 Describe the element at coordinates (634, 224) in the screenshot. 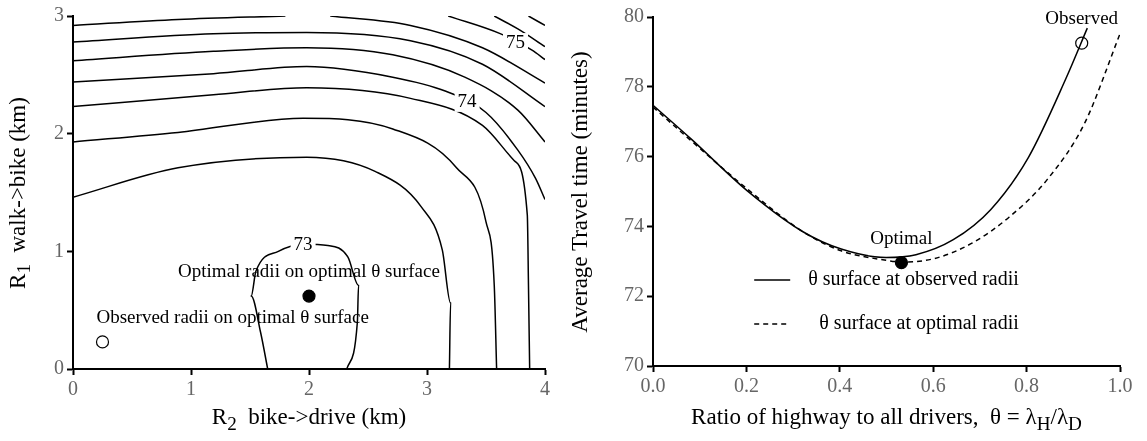

I see `y-tick-label: 74` at that location.